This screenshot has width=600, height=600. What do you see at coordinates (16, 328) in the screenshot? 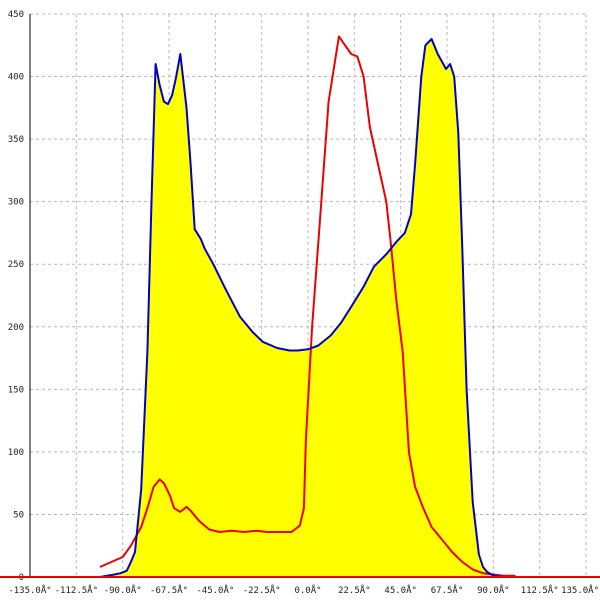
I see `y-tick-label: 200` at bounding box center [16, 328].